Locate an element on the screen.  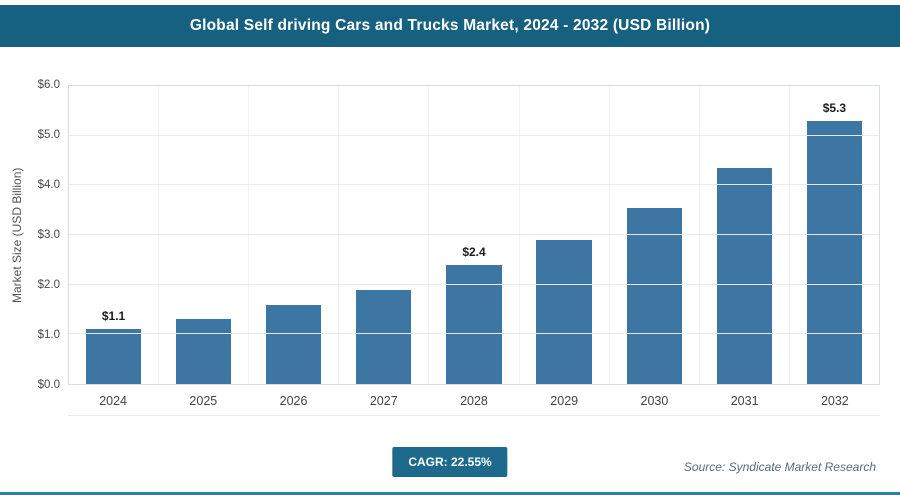
bar-value-label: $1.1 is located at coordinates (113, 316).